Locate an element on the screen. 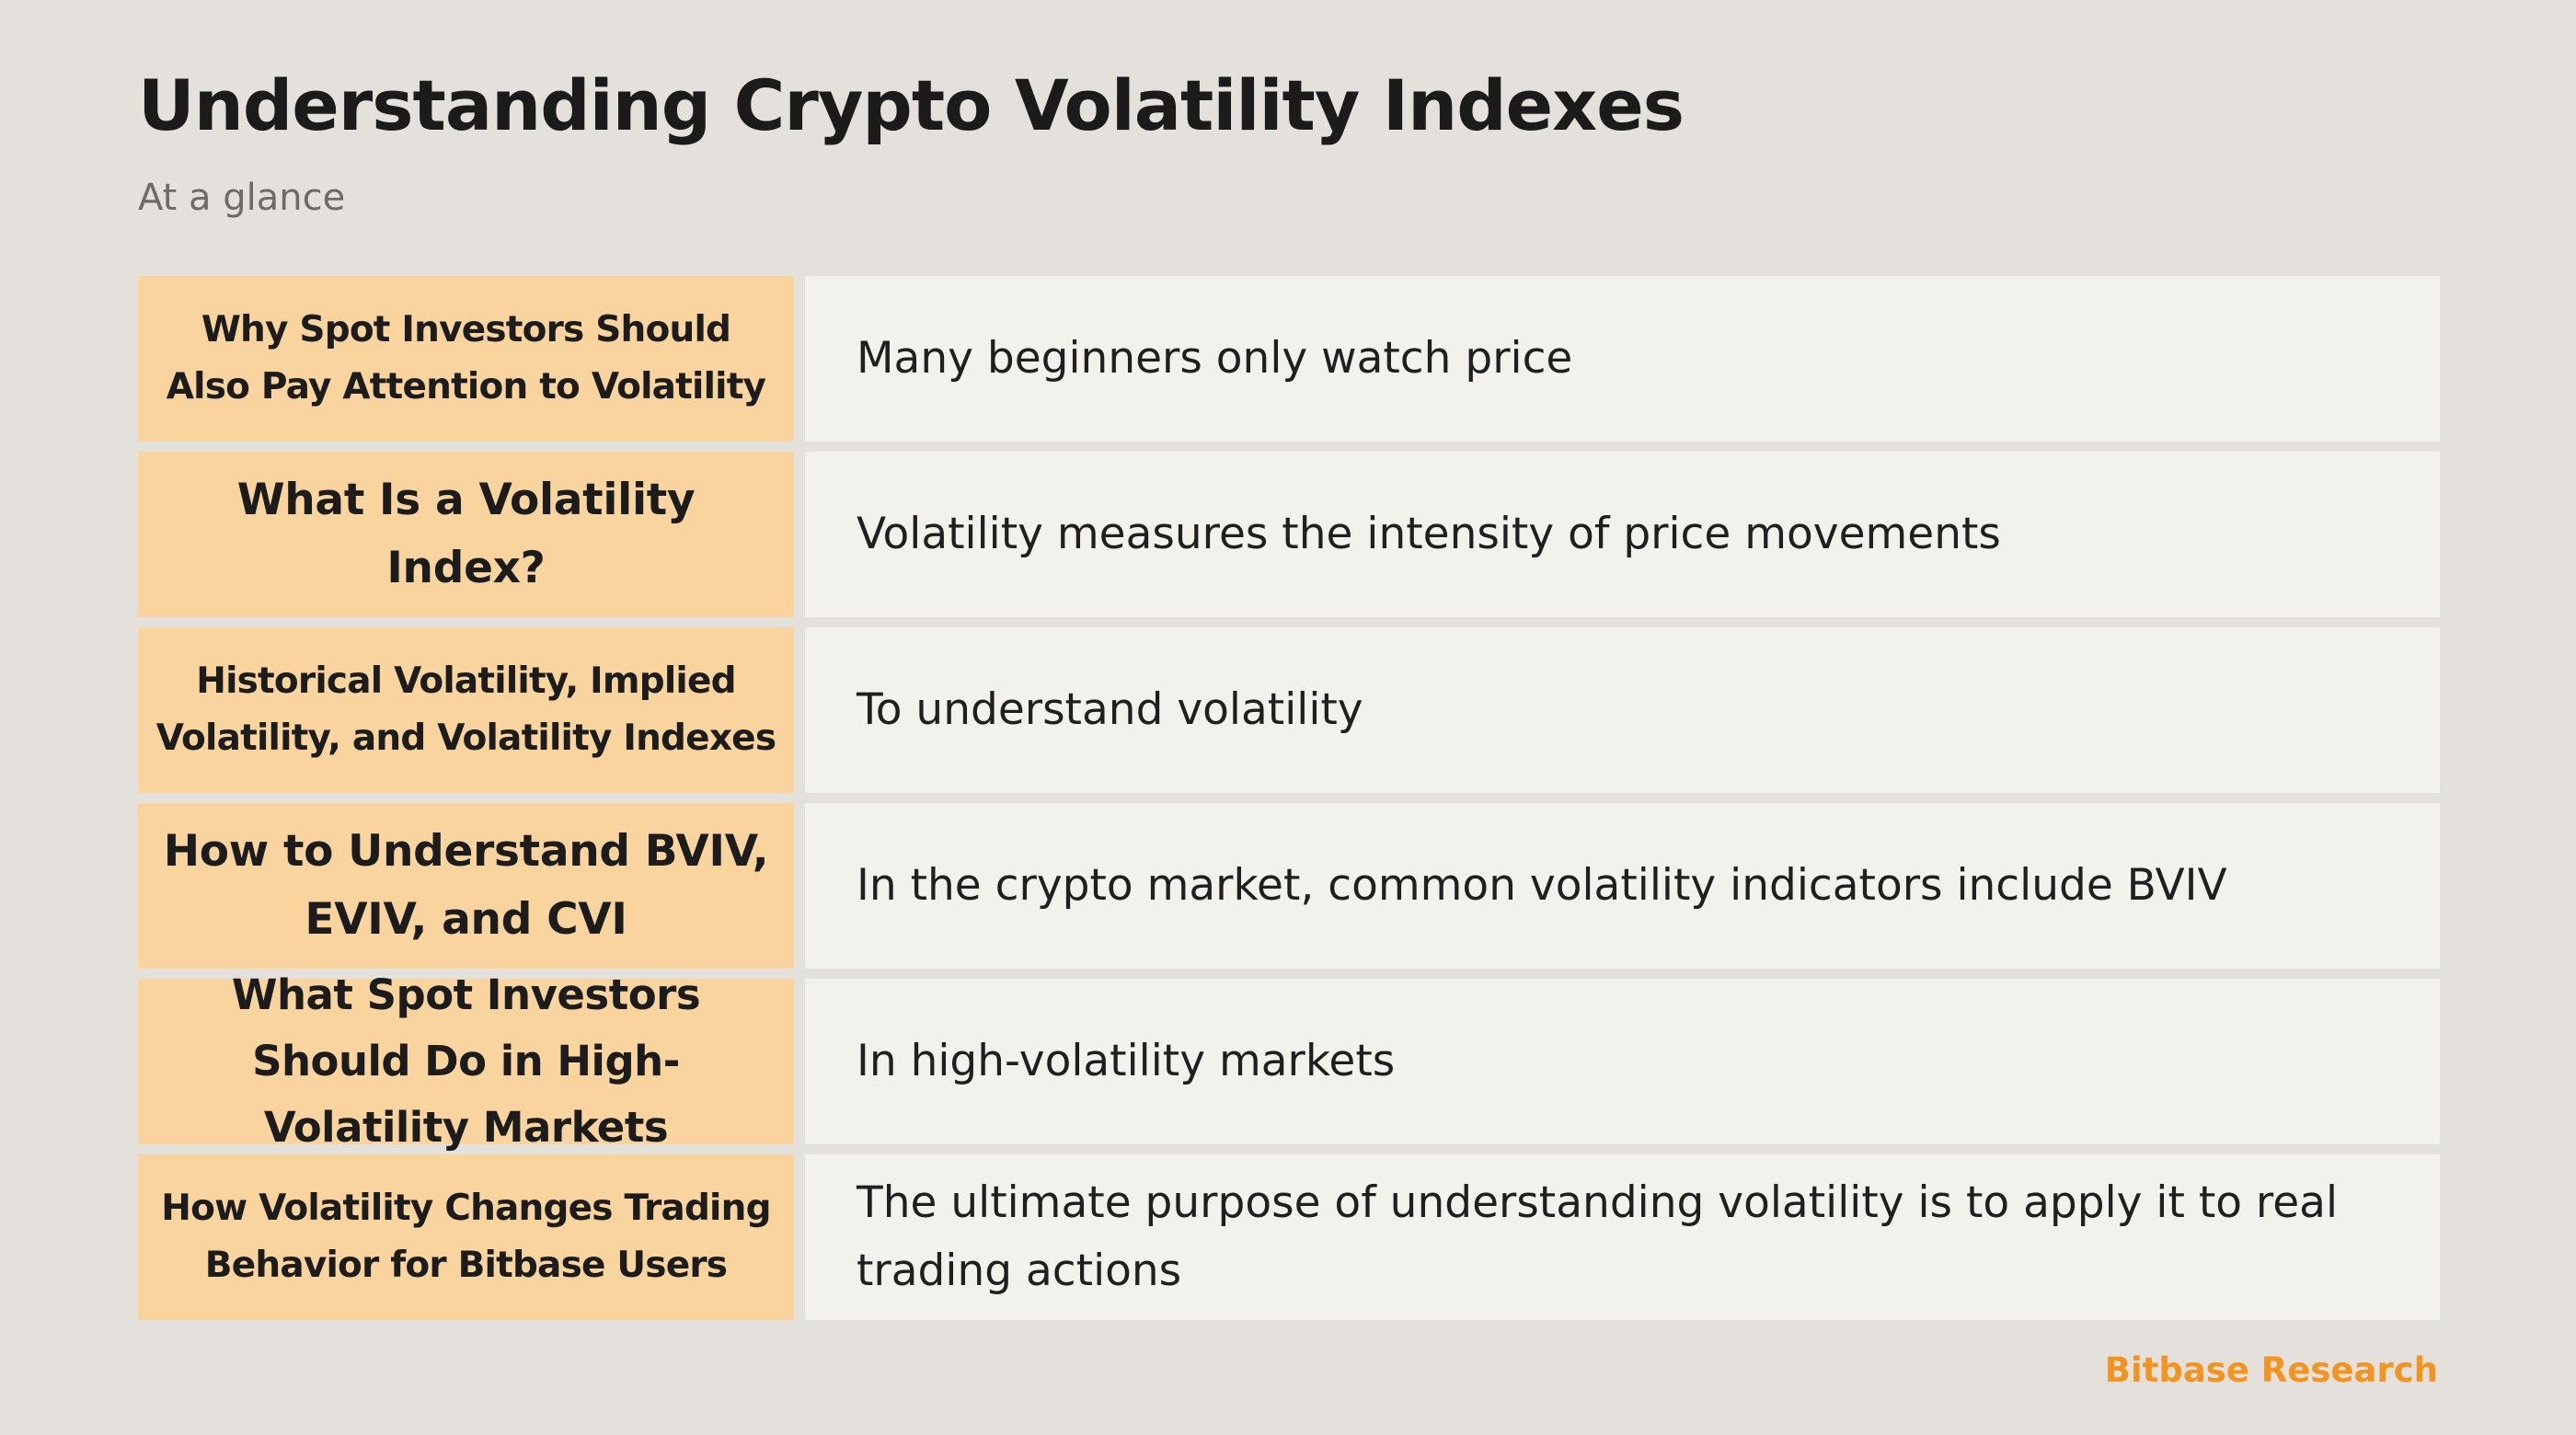 The width and height of the screenshot is (2576, 1435). topic-cell: What Is a Volatility Index? is located at coordinates (466, 534).